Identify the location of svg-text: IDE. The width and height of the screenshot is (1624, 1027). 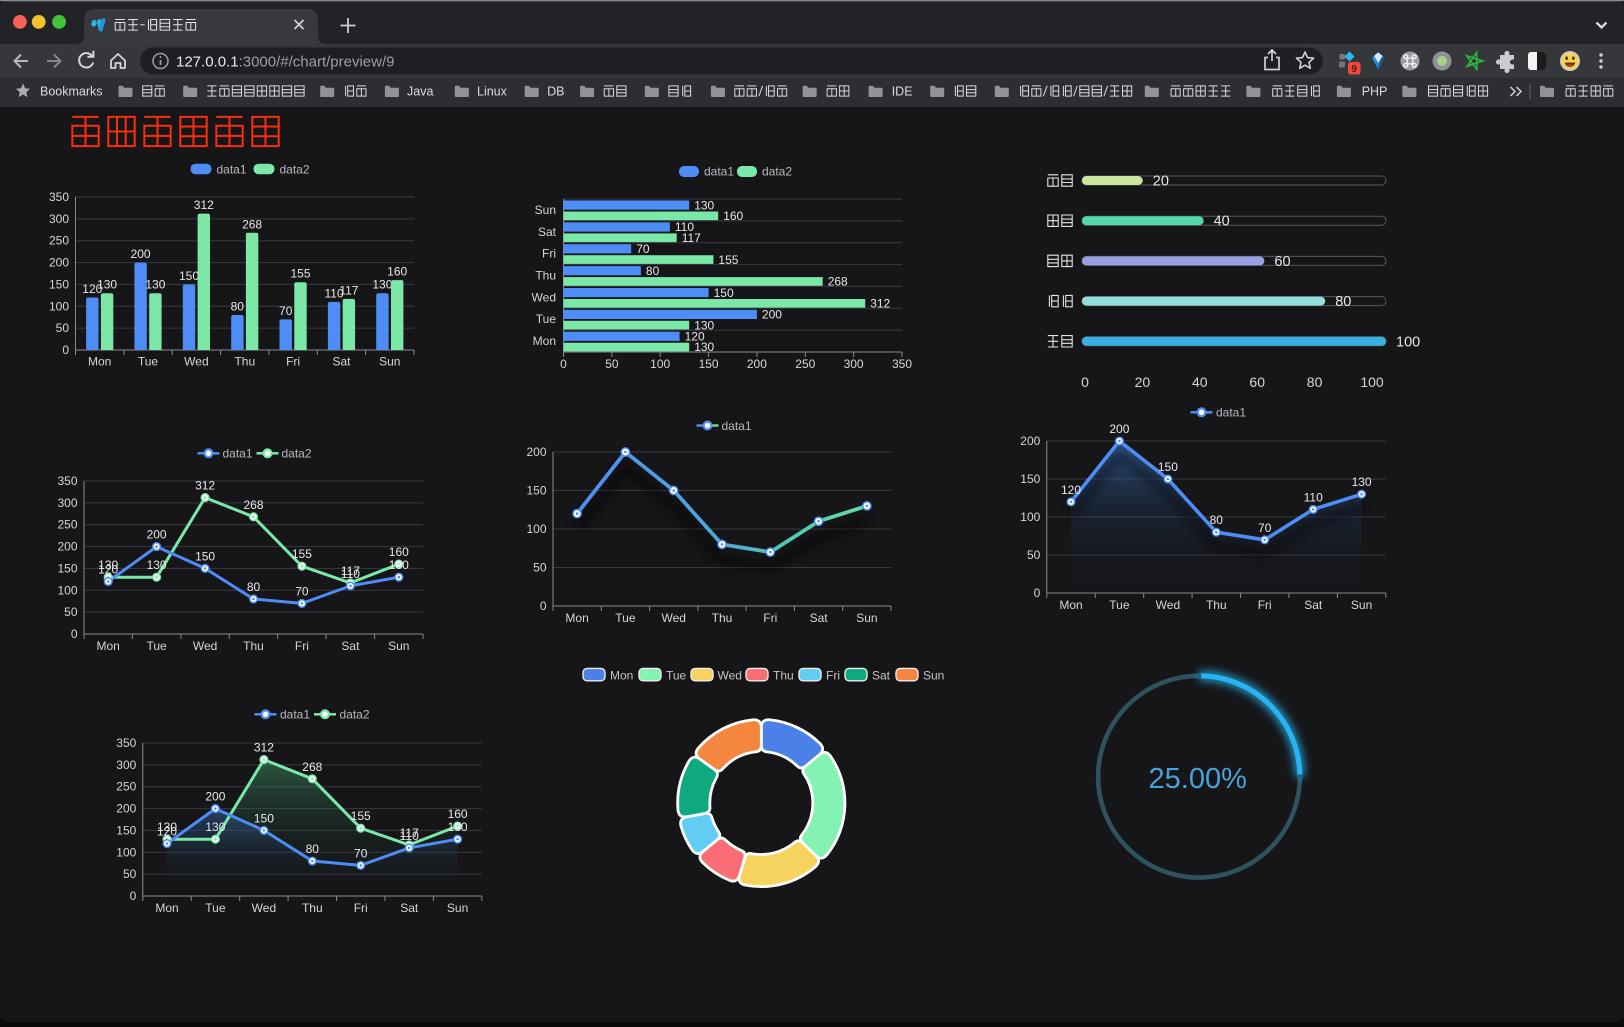
(902, 92).